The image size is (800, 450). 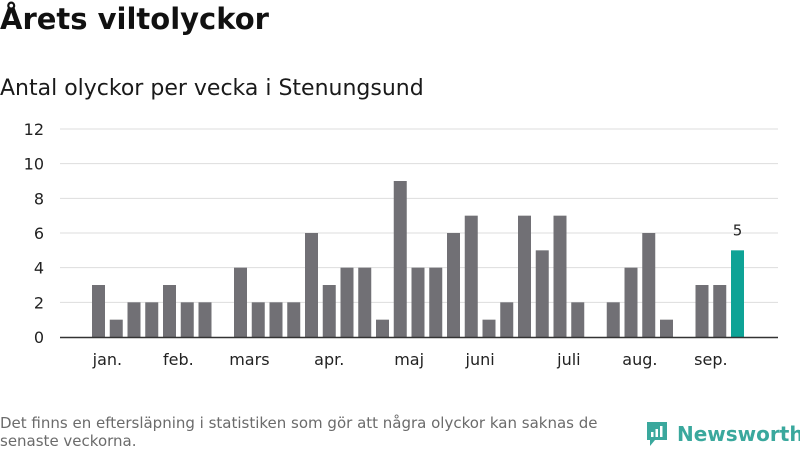 What do you see at coordinates (134, 19) in the screenshot?
I see `chart-title: Årets viltolyckor` at bounding box center [134, 19].